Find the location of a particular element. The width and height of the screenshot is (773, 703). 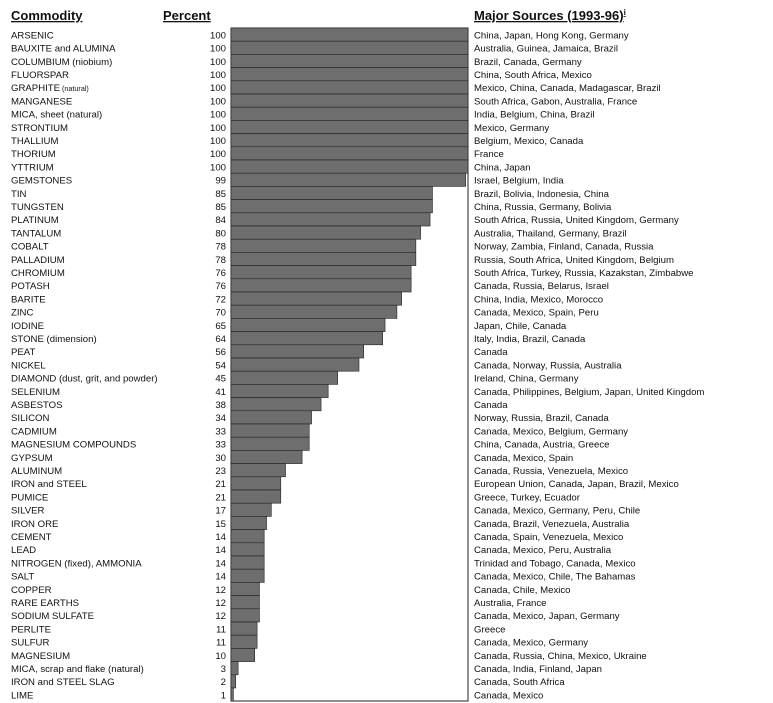

commodity-label: SALT is located at coordinates (22, 577).